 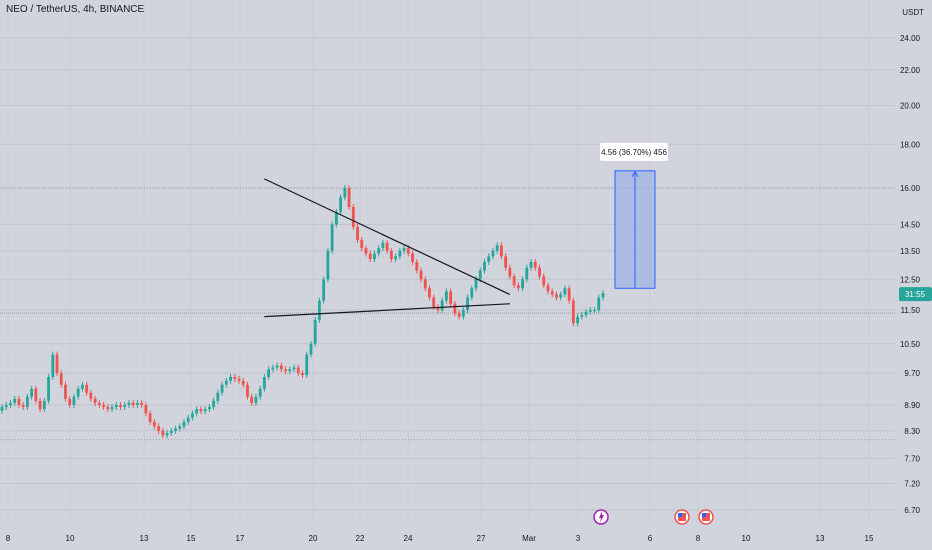 What do you see at coordinates (360, 538) in the screenshot?
I see `x-tick-label: 22` at bounding box center [360, 538].